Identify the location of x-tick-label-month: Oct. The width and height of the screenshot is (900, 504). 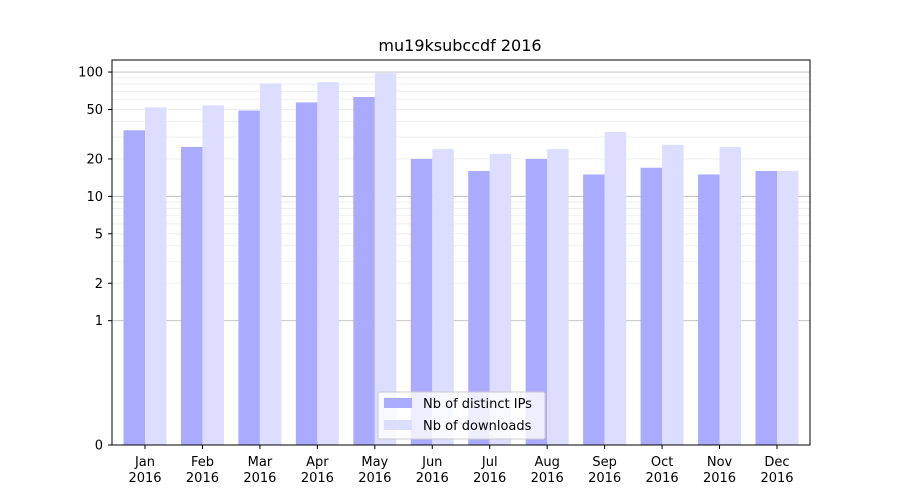
(662, 462).